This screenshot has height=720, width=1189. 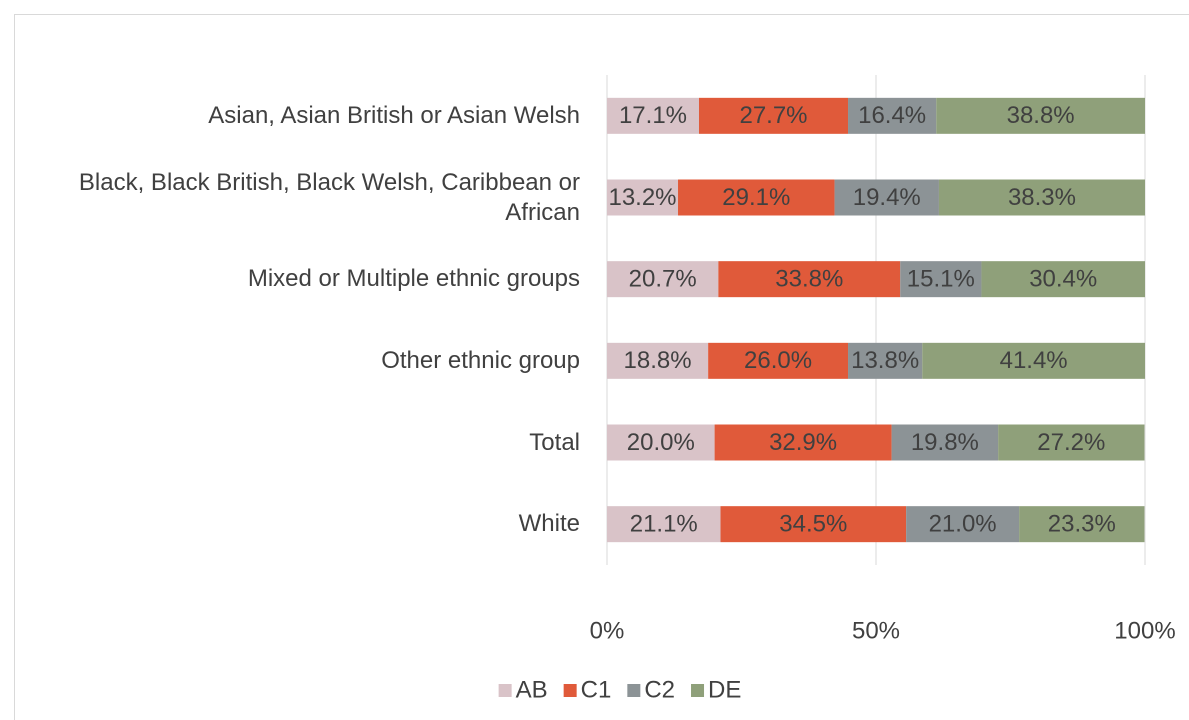 I want to click on data-label: 21.1%, so click(x=664, y=524).